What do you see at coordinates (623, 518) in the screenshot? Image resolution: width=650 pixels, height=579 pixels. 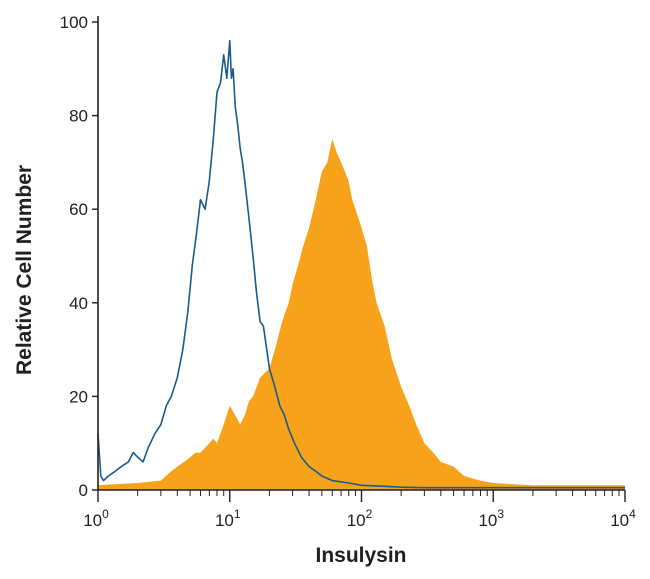 I see `x-tick-label: 10⁴` at bounding box center [623, 518].